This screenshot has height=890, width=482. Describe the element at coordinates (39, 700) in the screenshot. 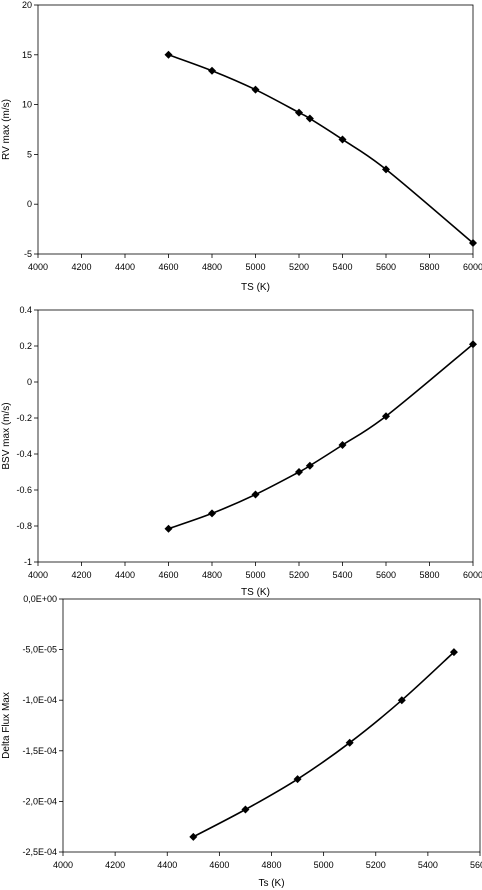

I see `y-tick-label: -1,0E-04` at that location.